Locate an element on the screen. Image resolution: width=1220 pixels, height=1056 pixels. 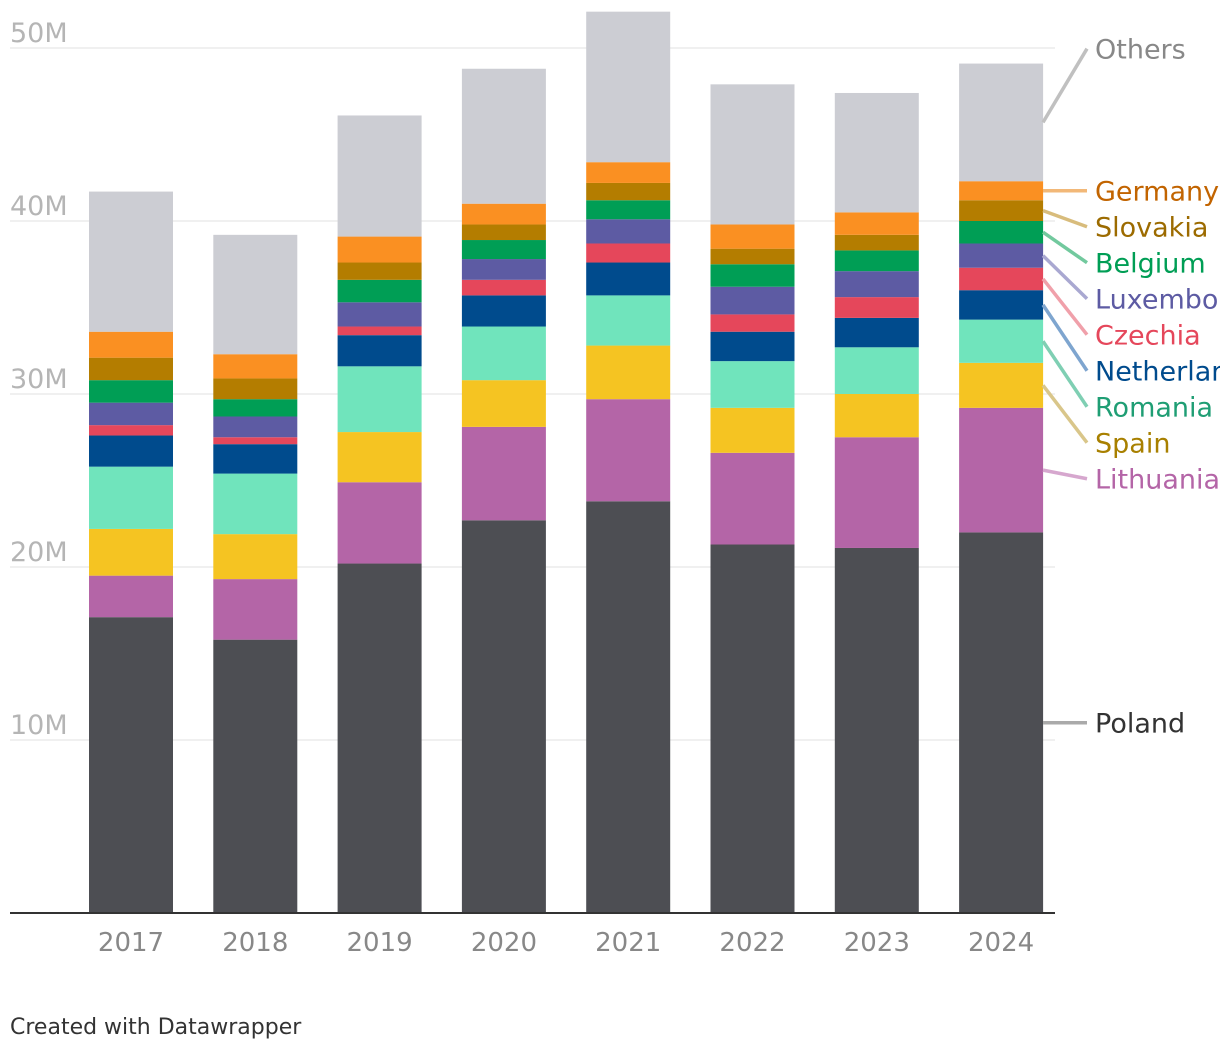
legend-label: Czechia is located at coordinates (1148, 336).